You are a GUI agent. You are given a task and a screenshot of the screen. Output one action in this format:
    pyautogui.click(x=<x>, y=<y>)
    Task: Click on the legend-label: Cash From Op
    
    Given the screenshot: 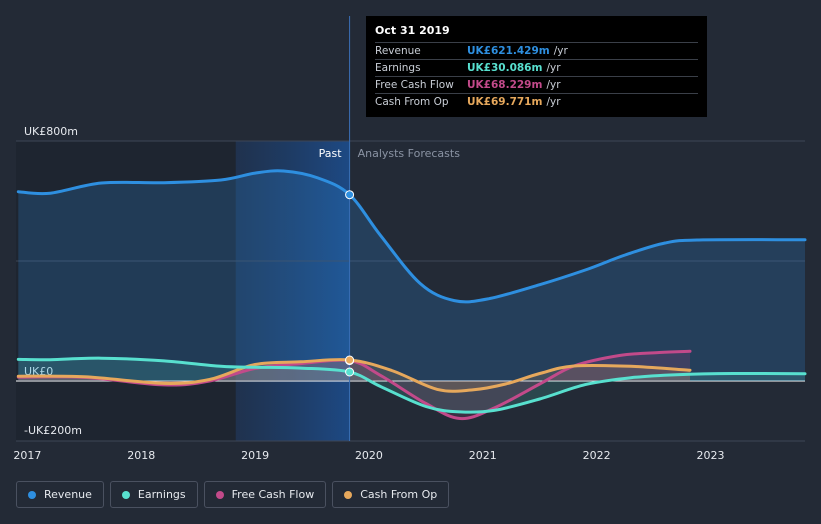 What is the action you would take?
    pyautogui.click(x=399, y=494)
    